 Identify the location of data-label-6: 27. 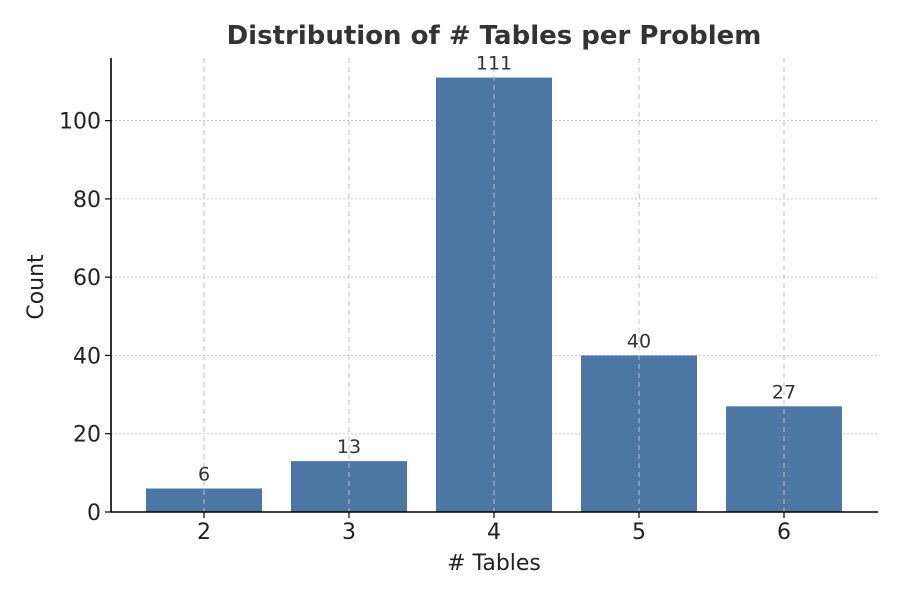
(784, 392).